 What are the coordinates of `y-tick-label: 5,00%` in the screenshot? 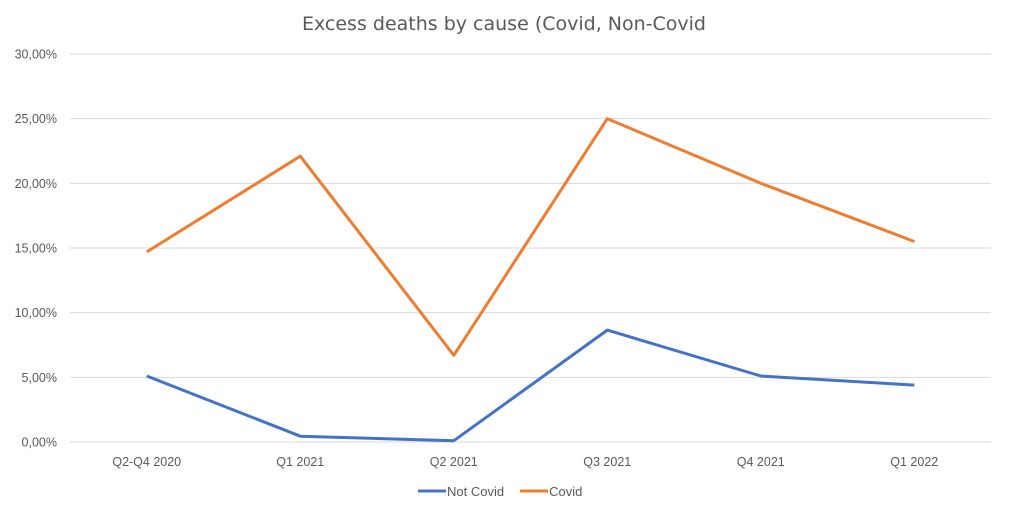 It's located at (39, 378).